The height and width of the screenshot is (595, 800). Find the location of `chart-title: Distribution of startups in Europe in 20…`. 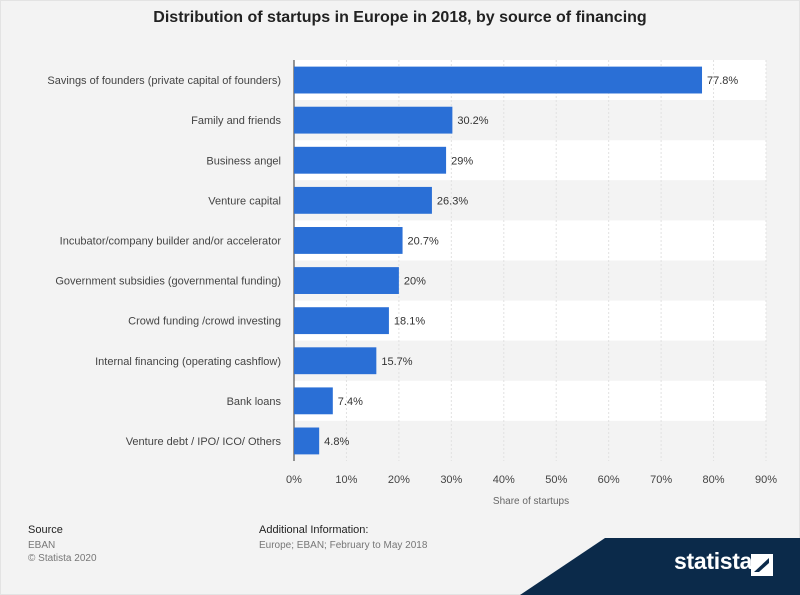

chart-title: Distribution of startups in Europe in 20… is located at coordinates (400, 17).